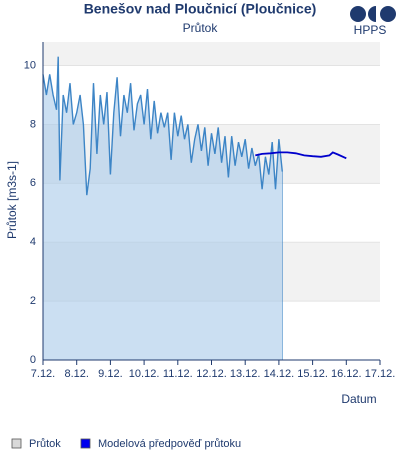 Image resolution: width=400 pixels, height=465 pixels. Describe the element at coordinates (33, 124) in the screenshot. I see `y-tick-label: 8` at that location.